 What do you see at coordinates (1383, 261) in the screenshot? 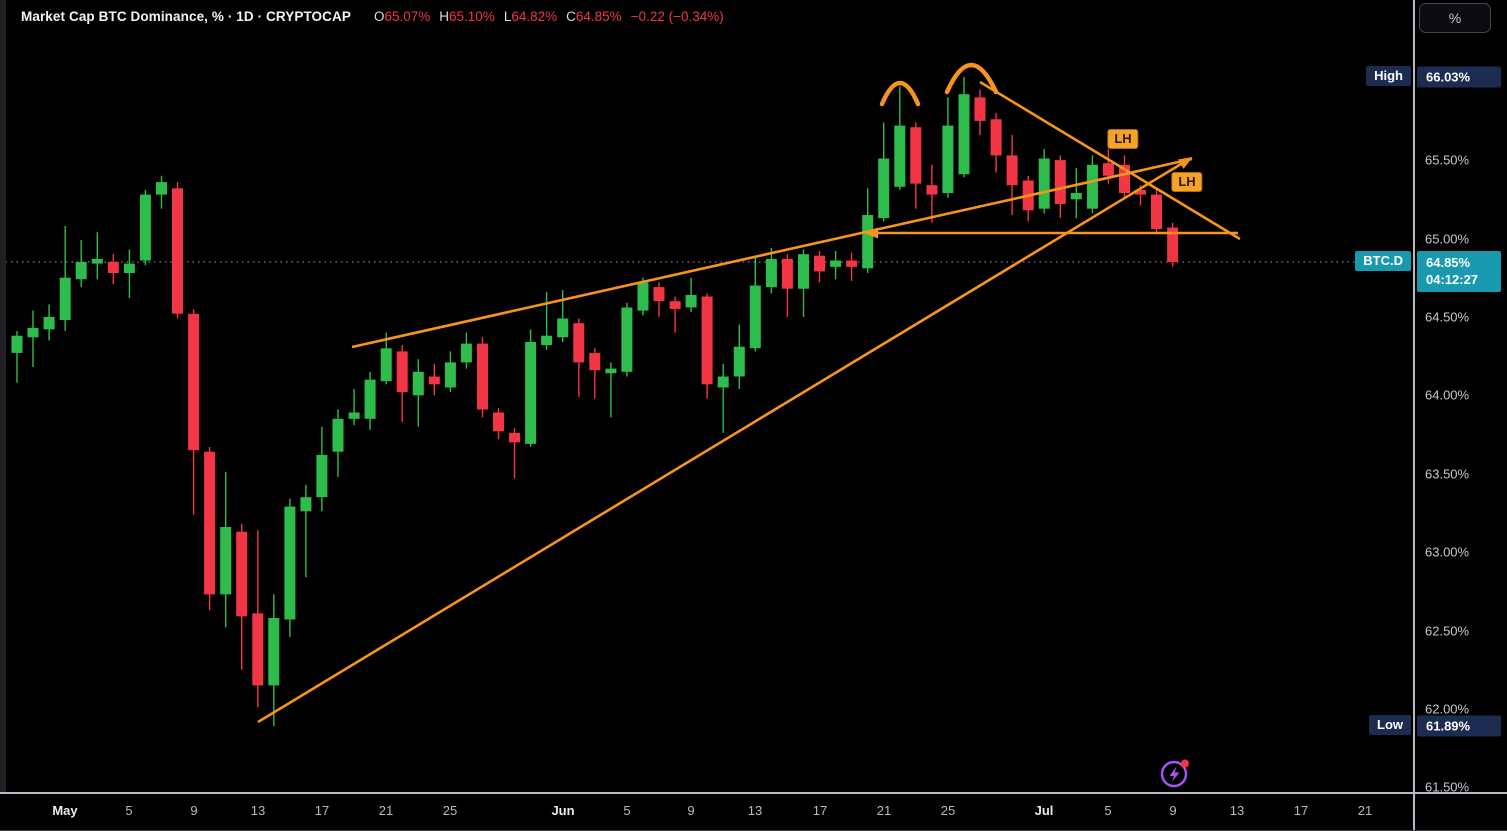
I see `symbol-badge: BTC.D` at bounding box center [1383, 261].